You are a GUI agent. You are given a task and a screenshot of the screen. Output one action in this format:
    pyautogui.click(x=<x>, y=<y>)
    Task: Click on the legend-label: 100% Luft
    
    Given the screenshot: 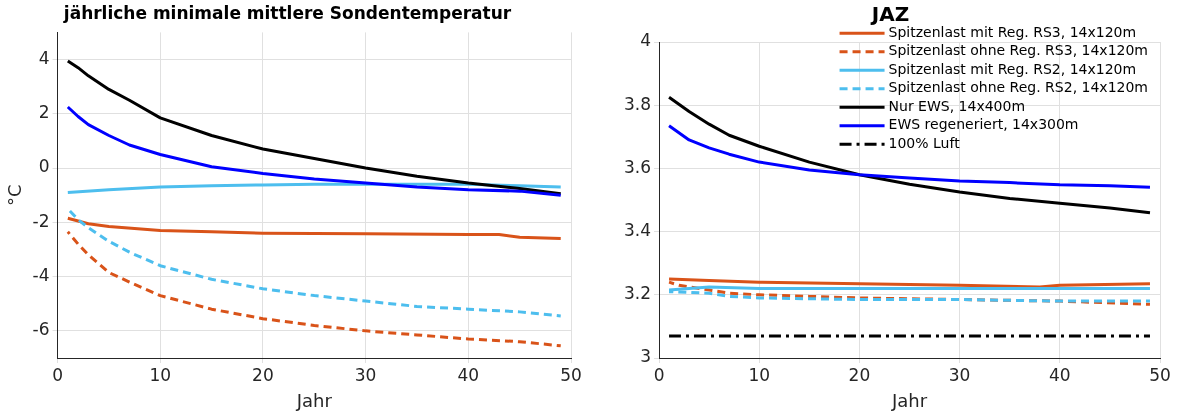 What is the action you would take?
    pyautogui.click(x=924, y=142)
    